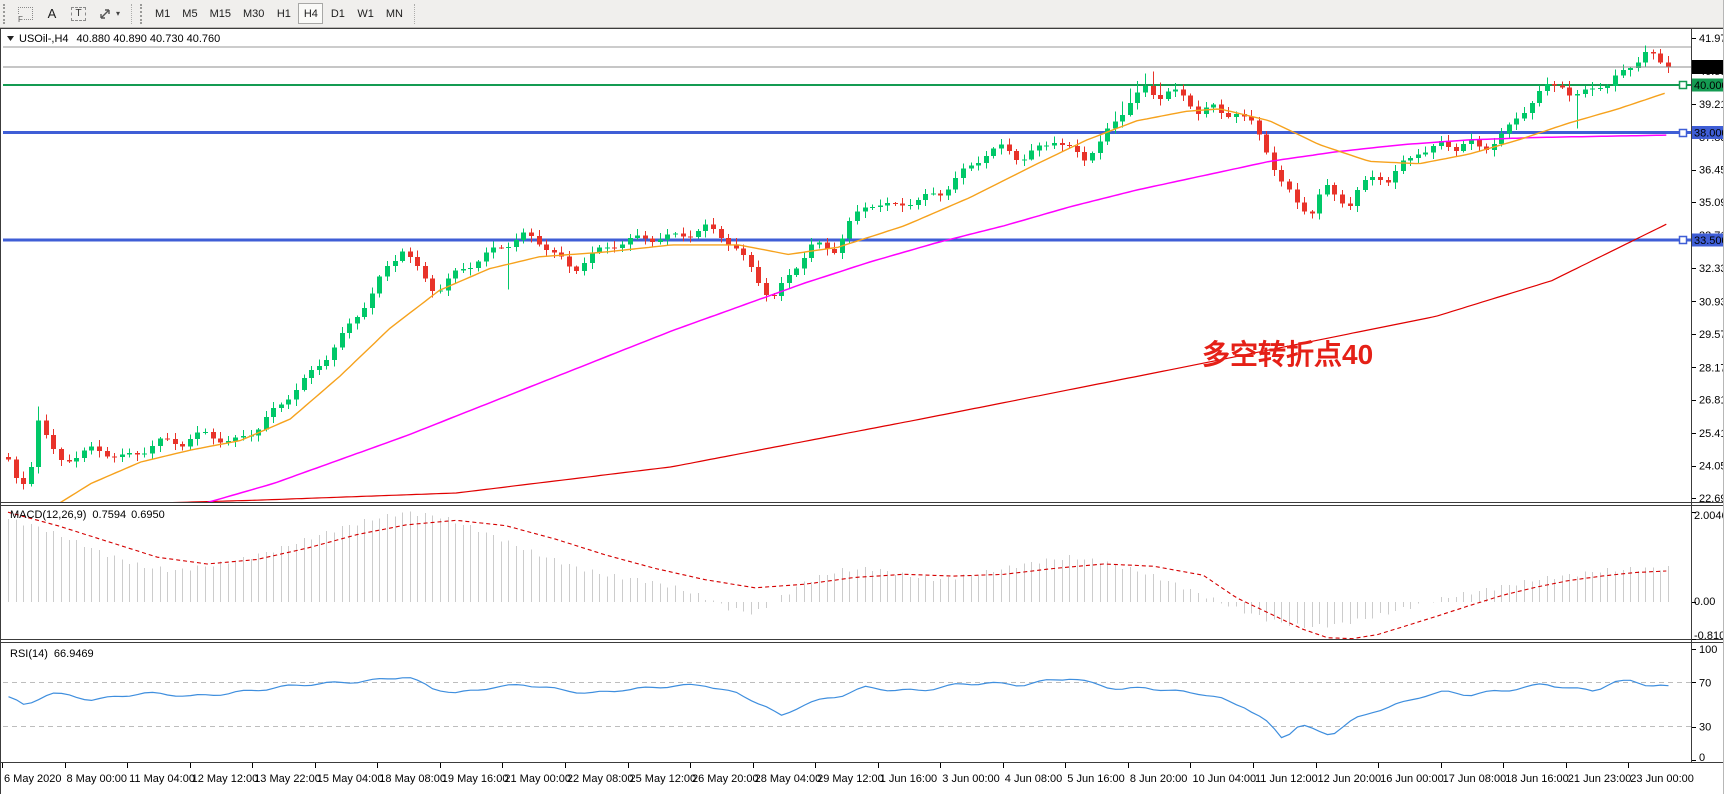 The image size is (1724, 794). I want to click on dropdown-caret-icon: ▾, so click(118, 13).